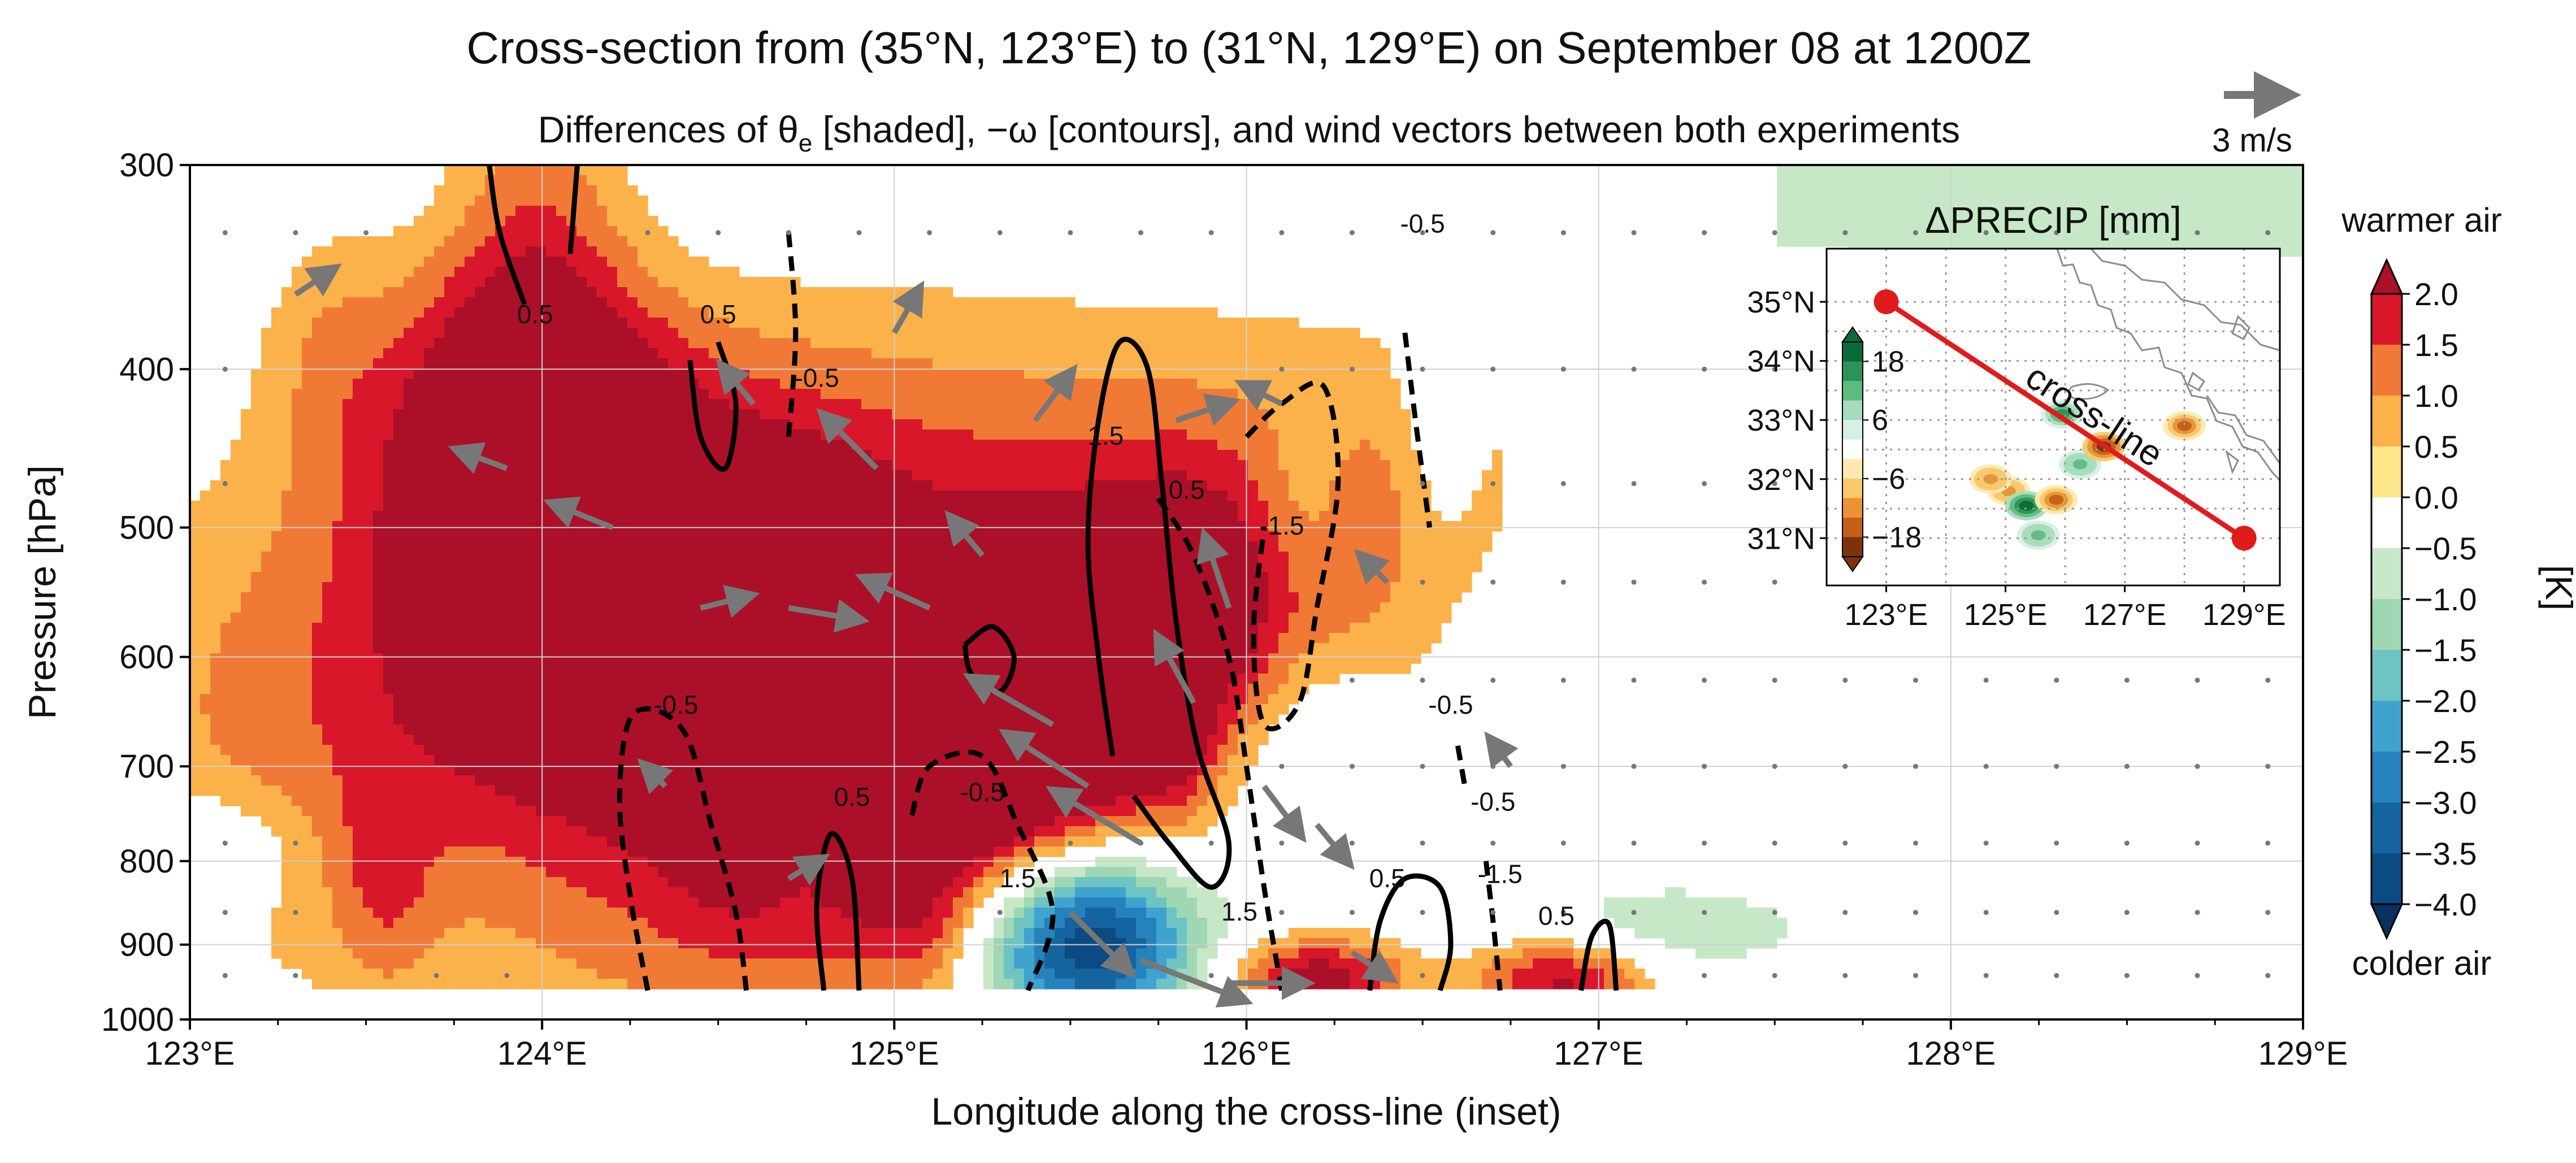  Describe the element at coordinates (1187, 489) in the screenshot. I see `contour-label-5: 0.5` at that location.